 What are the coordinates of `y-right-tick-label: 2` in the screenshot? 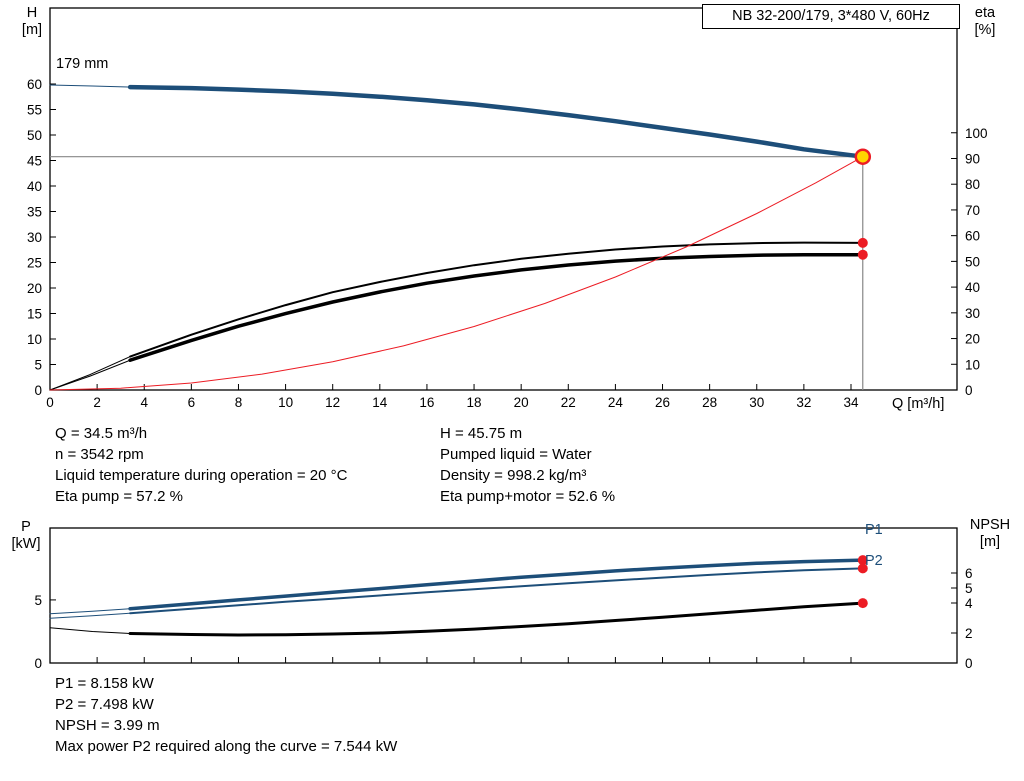 It's located at (969, 633).